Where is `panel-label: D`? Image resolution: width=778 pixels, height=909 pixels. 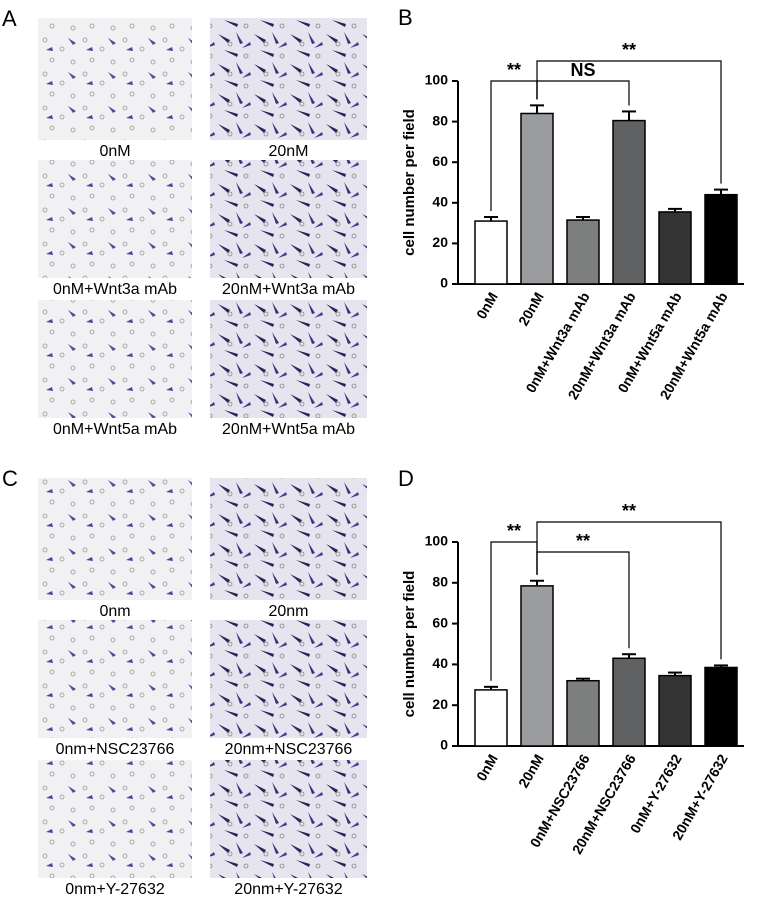 panel-label: D is located at coordinates (406, 478).